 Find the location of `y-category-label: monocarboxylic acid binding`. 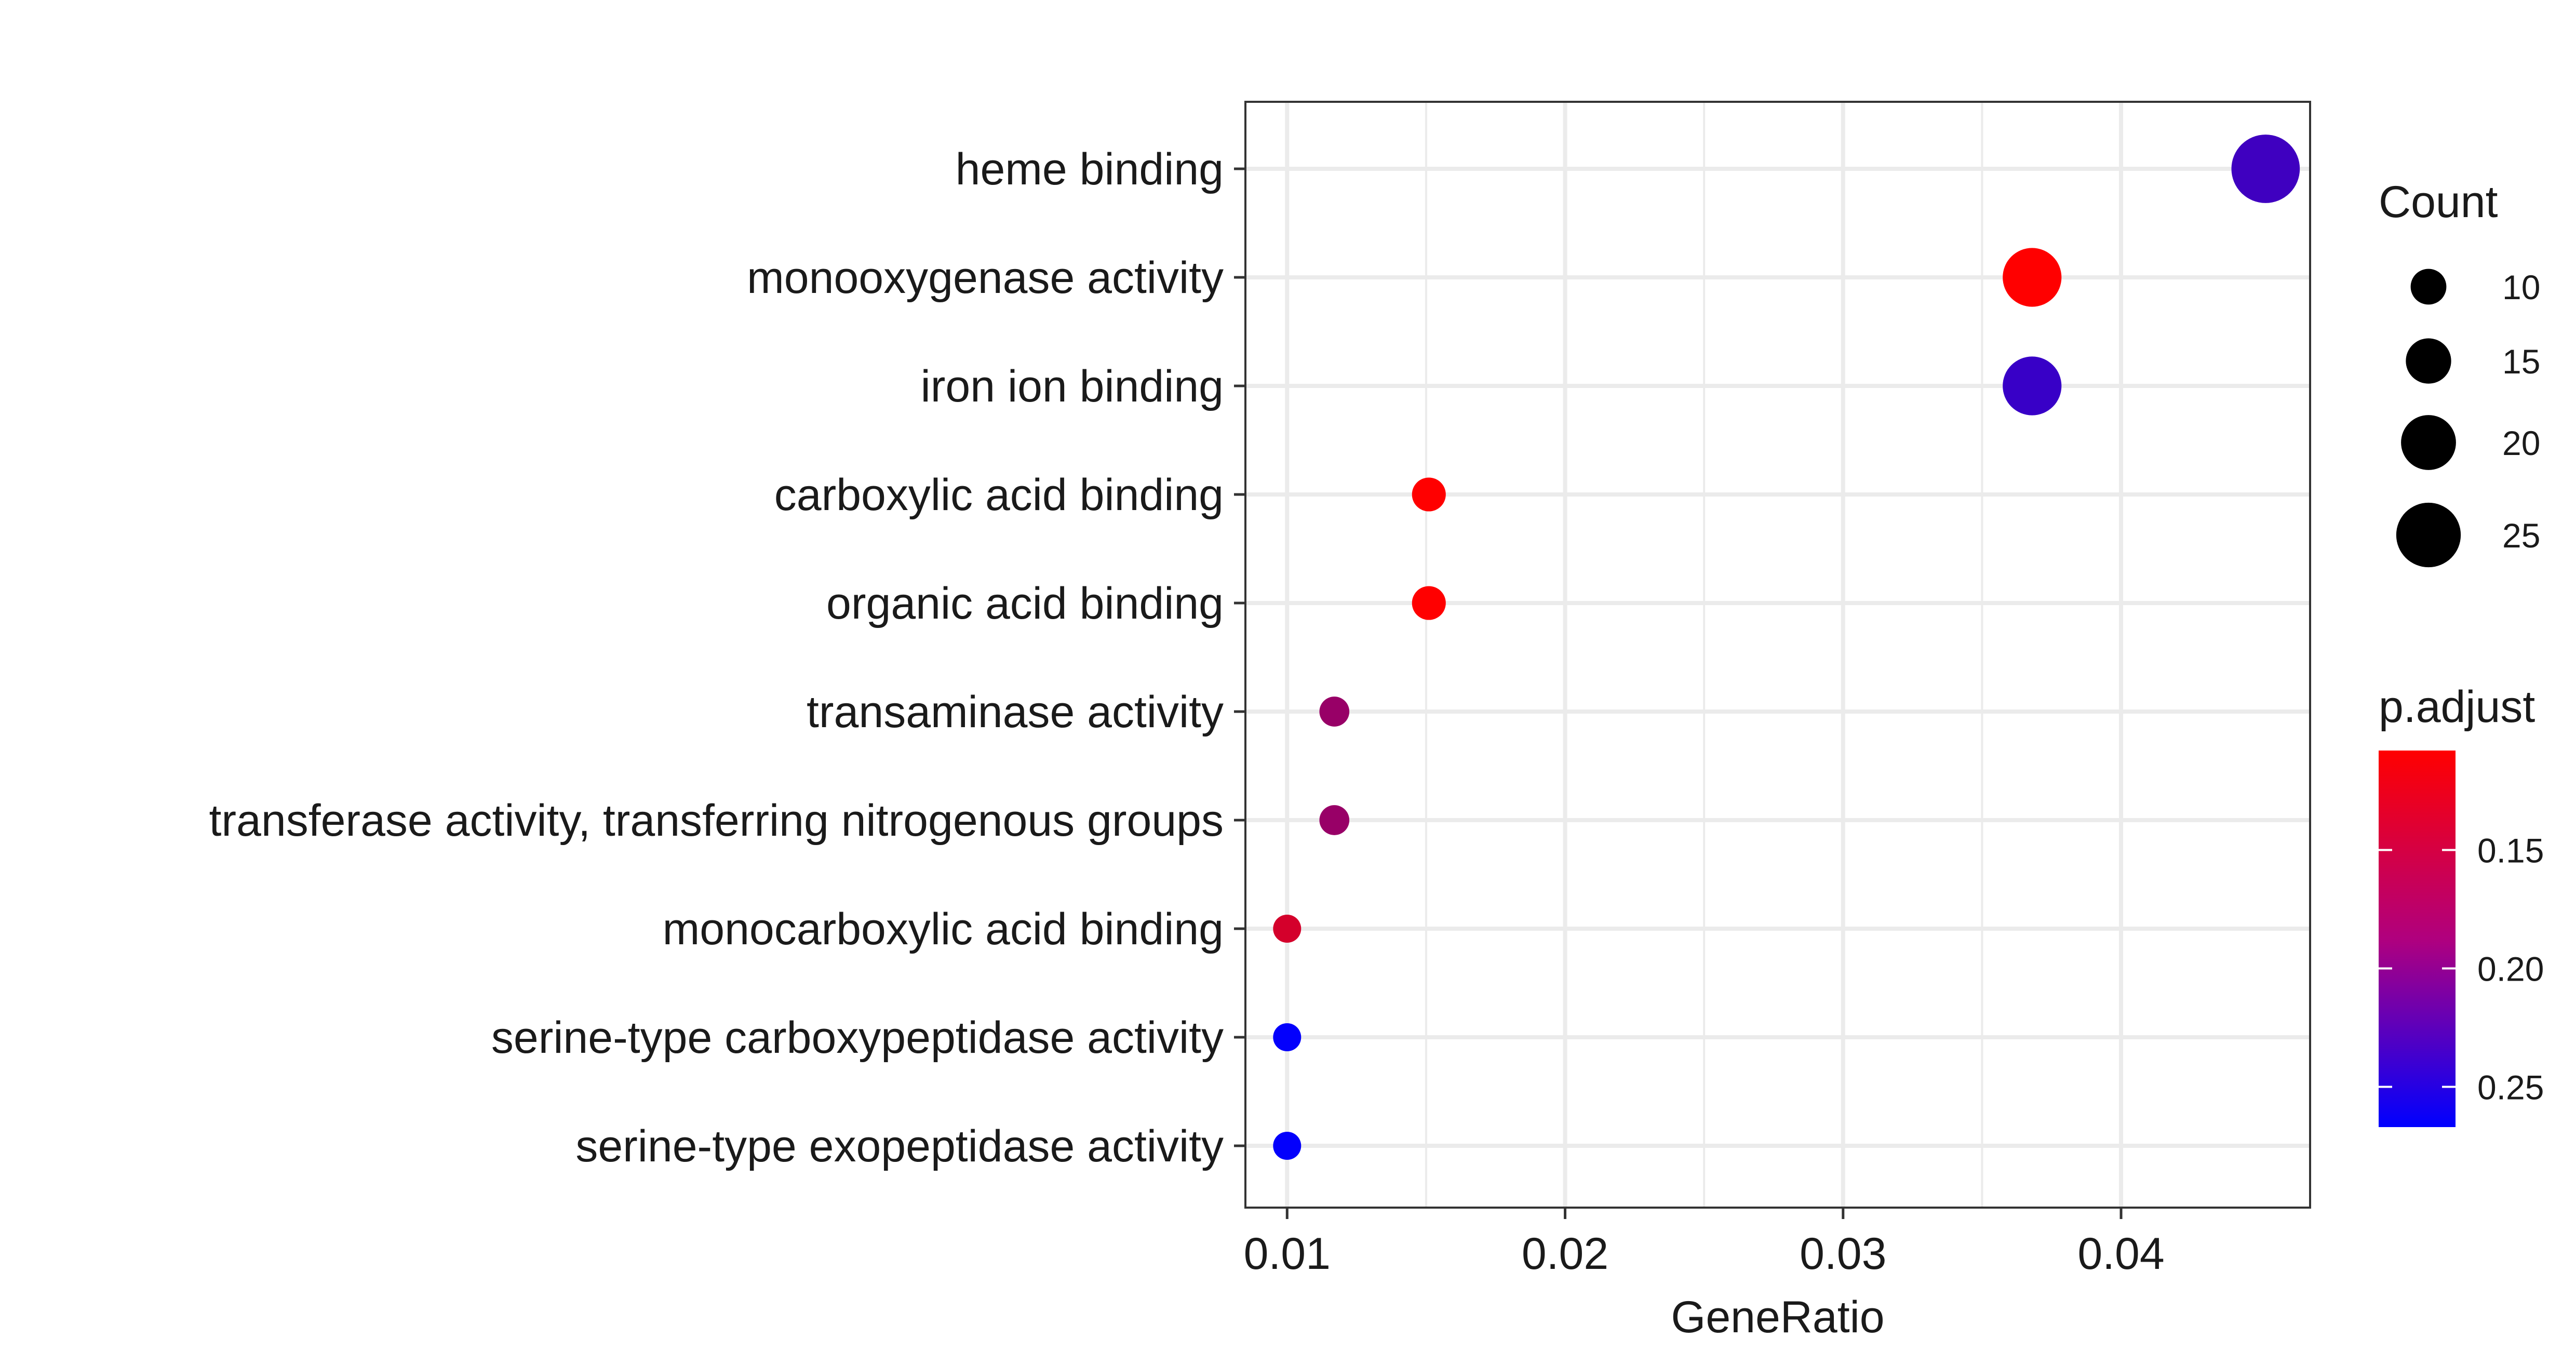

y-category-label: monocarboxylic acid binding is located at coordinates (944, 929).